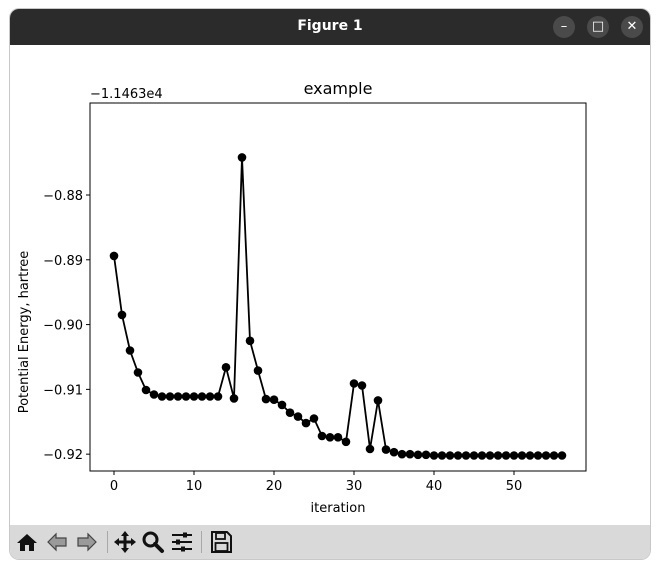 This screenshot has width=660, height=569. I want to click on window-title: Figure 1, so click(330, 26).